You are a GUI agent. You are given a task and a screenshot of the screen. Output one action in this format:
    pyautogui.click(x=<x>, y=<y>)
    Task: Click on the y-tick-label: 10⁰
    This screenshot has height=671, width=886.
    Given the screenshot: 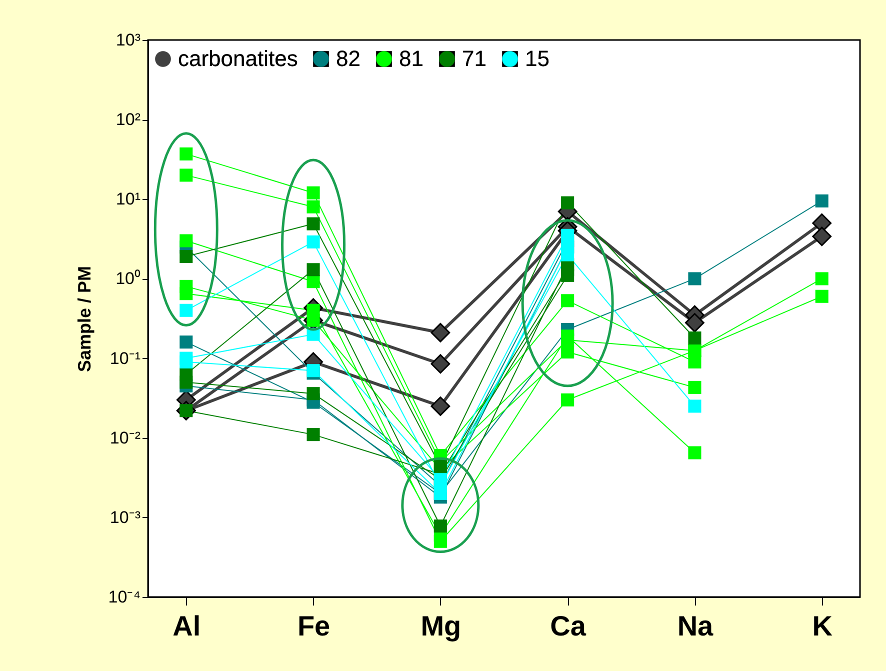 What is the action you would take?
    pyautogui.click(x=128, y=278)
    